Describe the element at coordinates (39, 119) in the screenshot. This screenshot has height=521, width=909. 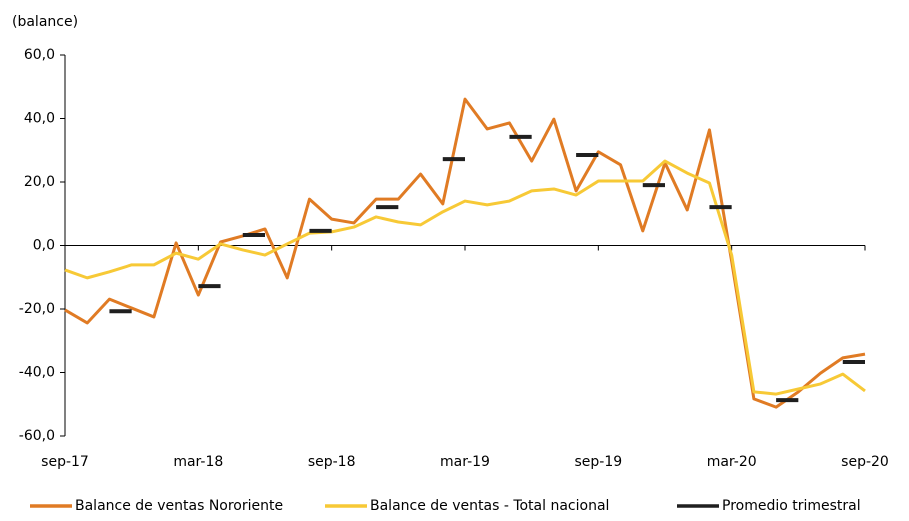
I see `y-tick-label: 40,0` at that location.